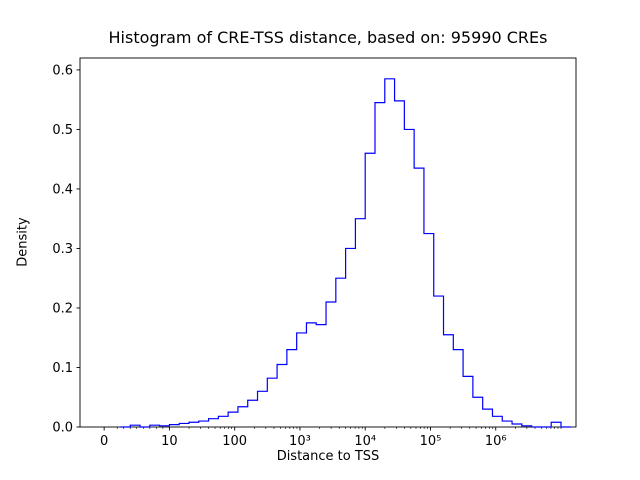 The height and width of the screenshot is (480, 640). I want to click on y-tick-label: 0.5, so click(62, 130).